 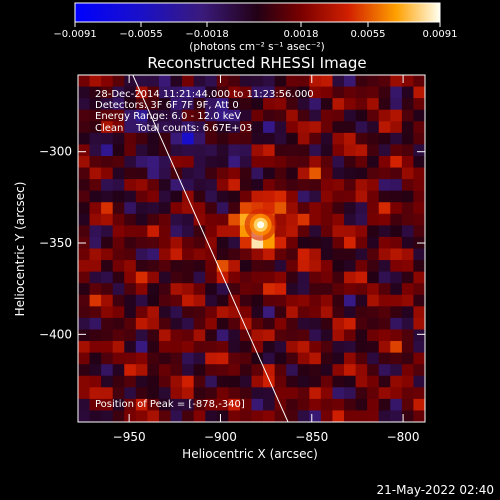 What do you see at coordinates (20, 249) in the screenshot?
I see `y-axis-label: Heliocentric Y (arcsec)` at bounding box center [20, 249].